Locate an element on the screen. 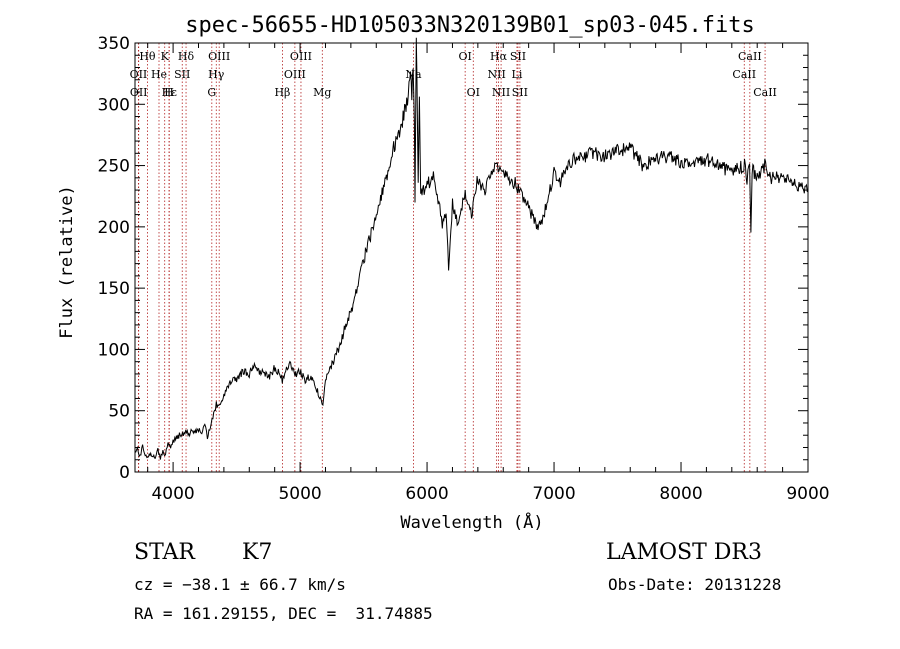 The width and height of the screenshot is (900, 649). x-tick-label-1: 5000 is located at coordinates (299, 494).